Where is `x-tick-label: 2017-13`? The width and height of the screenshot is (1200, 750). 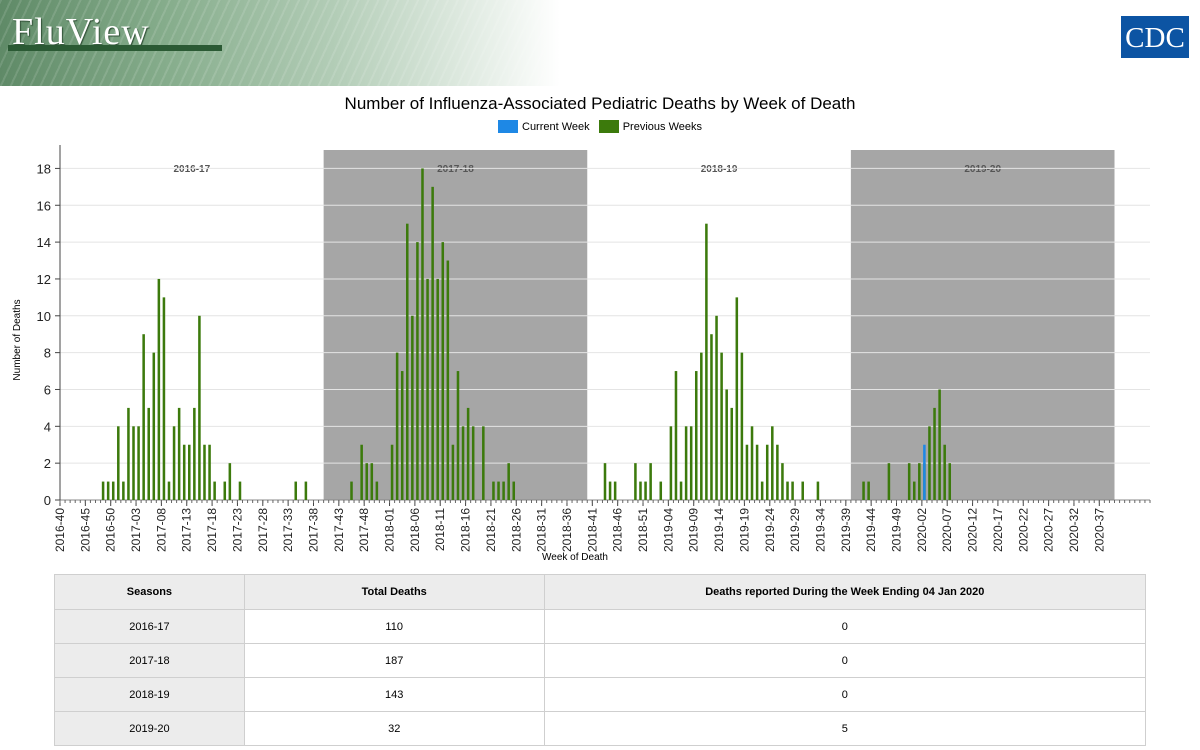
x-tick-label: 2017-13 is located at coordinates (187, 530).